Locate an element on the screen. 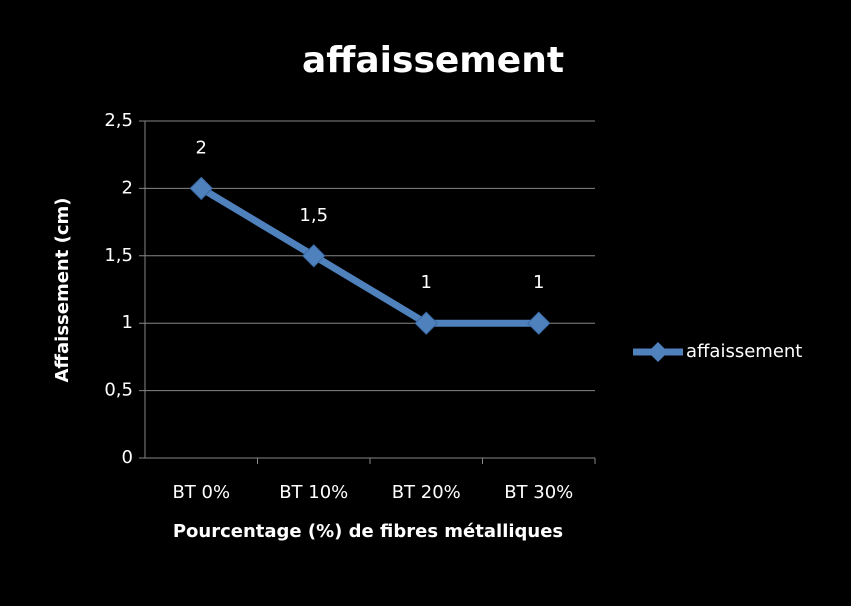 The image size is (851, 606). data-label: 1,5 is located at coordinates (313, 215).